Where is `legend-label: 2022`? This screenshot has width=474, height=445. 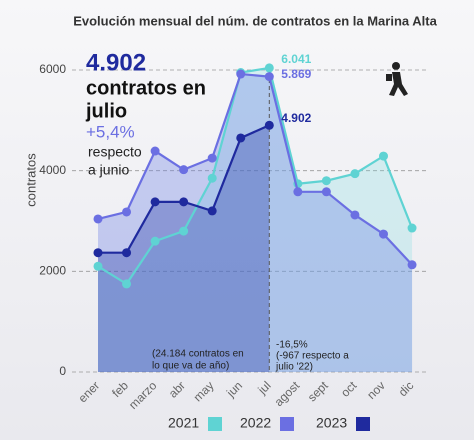 legend-label: 2022 is located at coordinates (255, 423).